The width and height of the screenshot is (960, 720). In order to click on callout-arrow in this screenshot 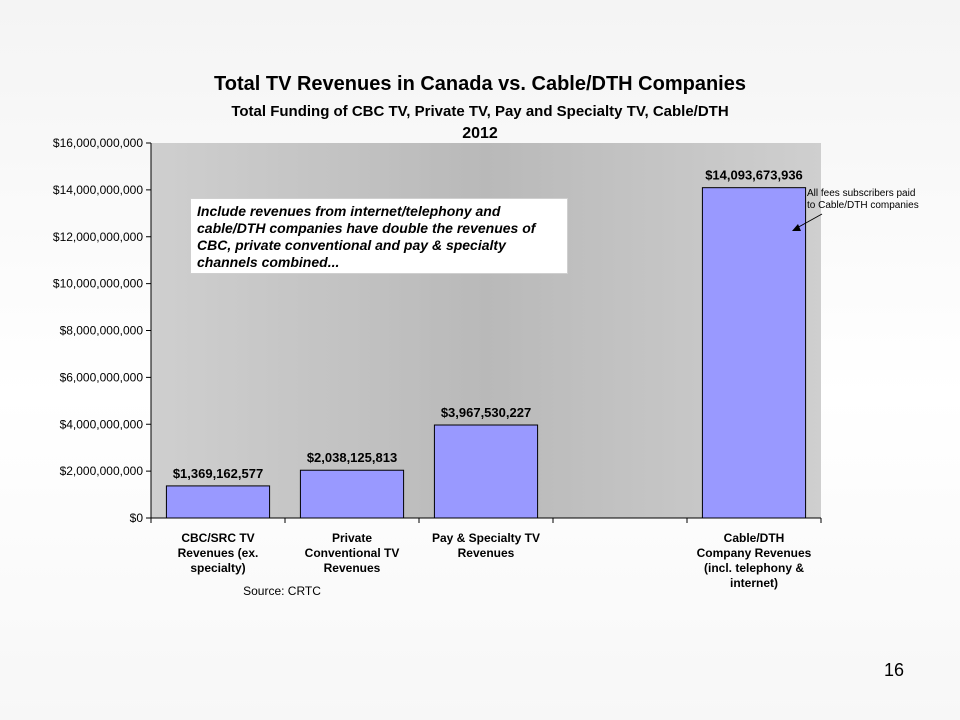, I will do `click(808, 221)`.